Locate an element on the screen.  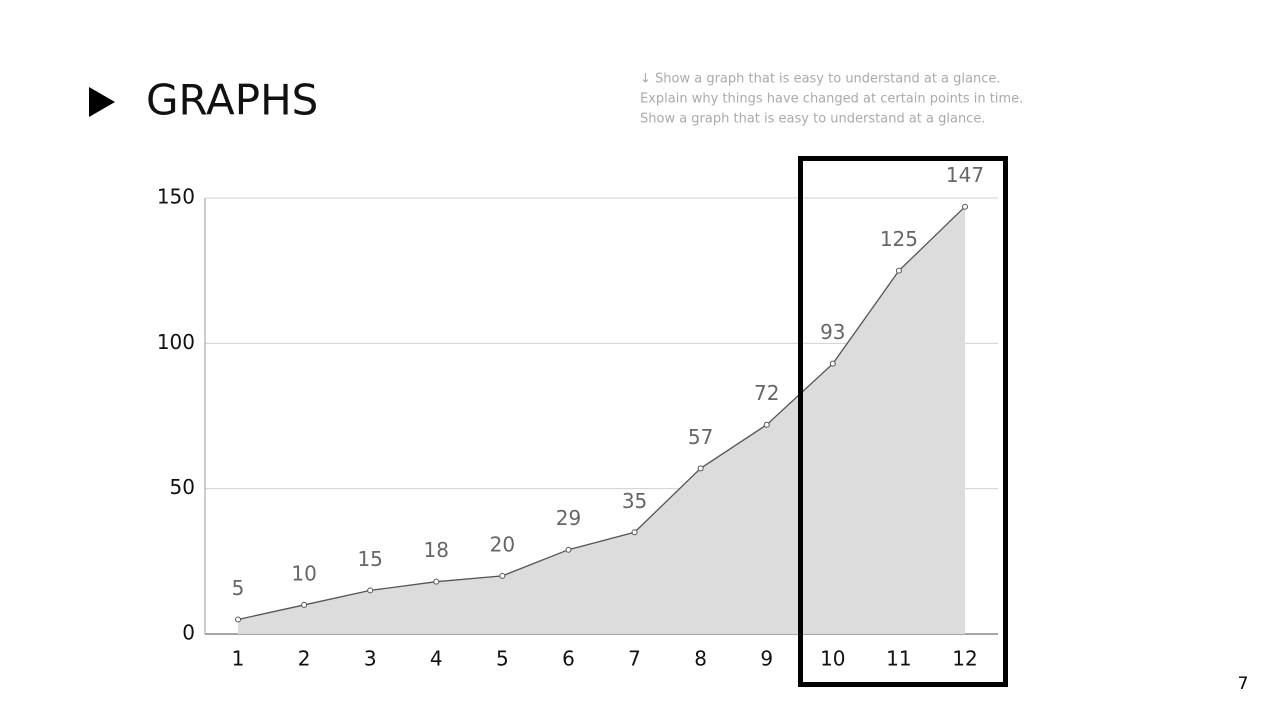
value-label: 15 is located at coordinates (369, 559).